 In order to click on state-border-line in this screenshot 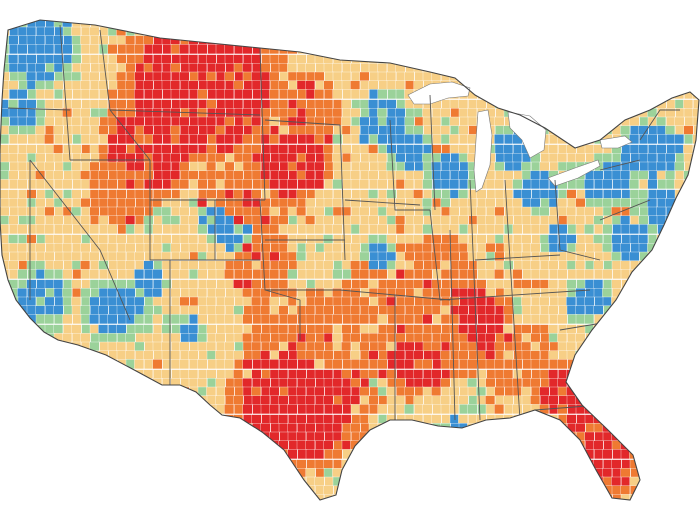, I will do `click(577, 220)`.